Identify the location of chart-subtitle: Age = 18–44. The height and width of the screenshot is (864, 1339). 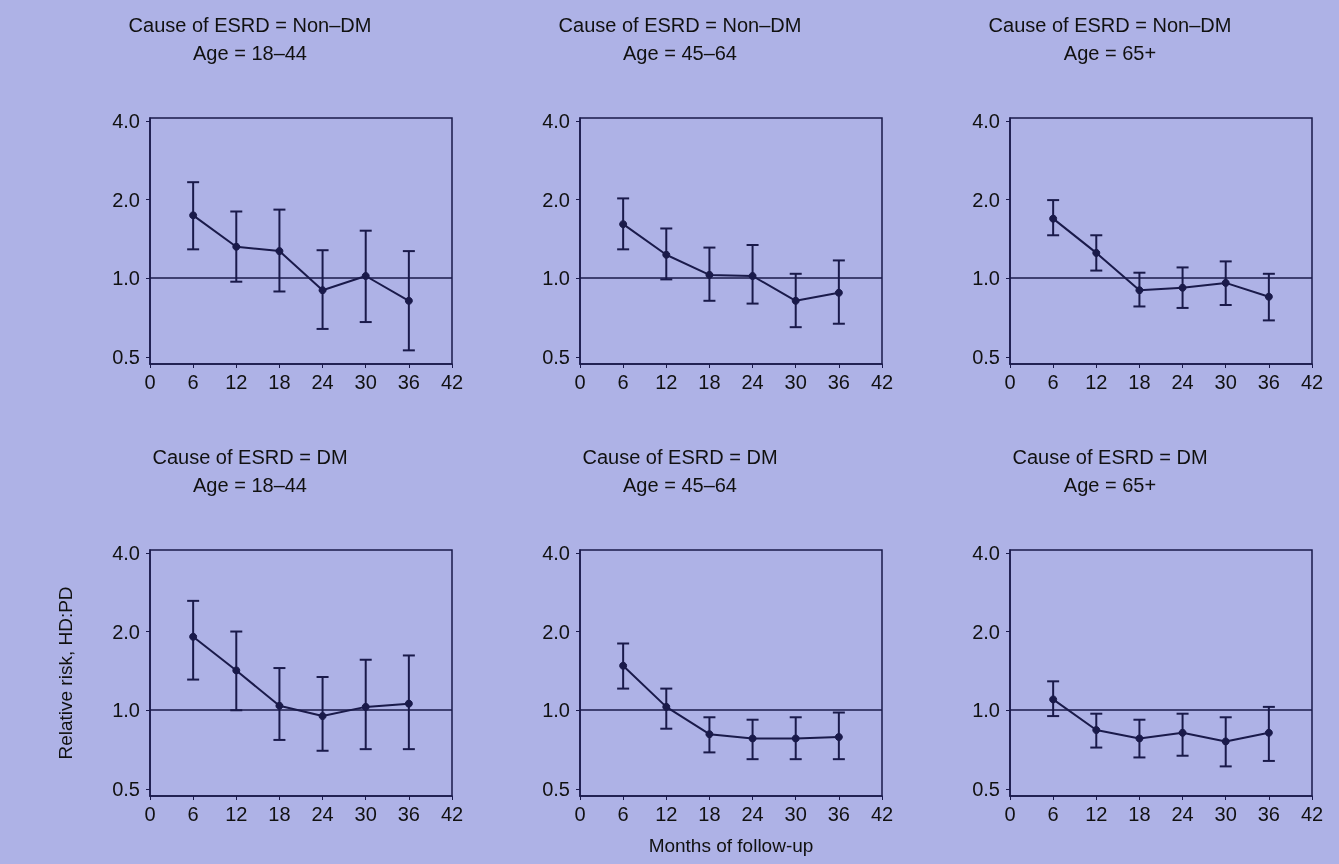
(250, 53).